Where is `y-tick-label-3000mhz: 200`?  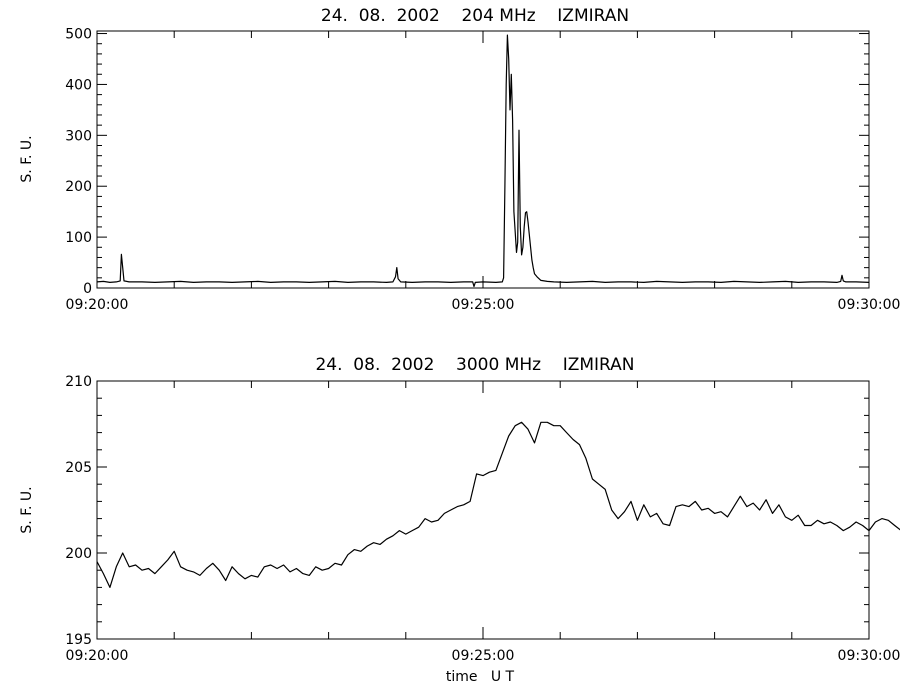
y-tick-label-3000mhz: 200 is located at coordinates (78, 554).